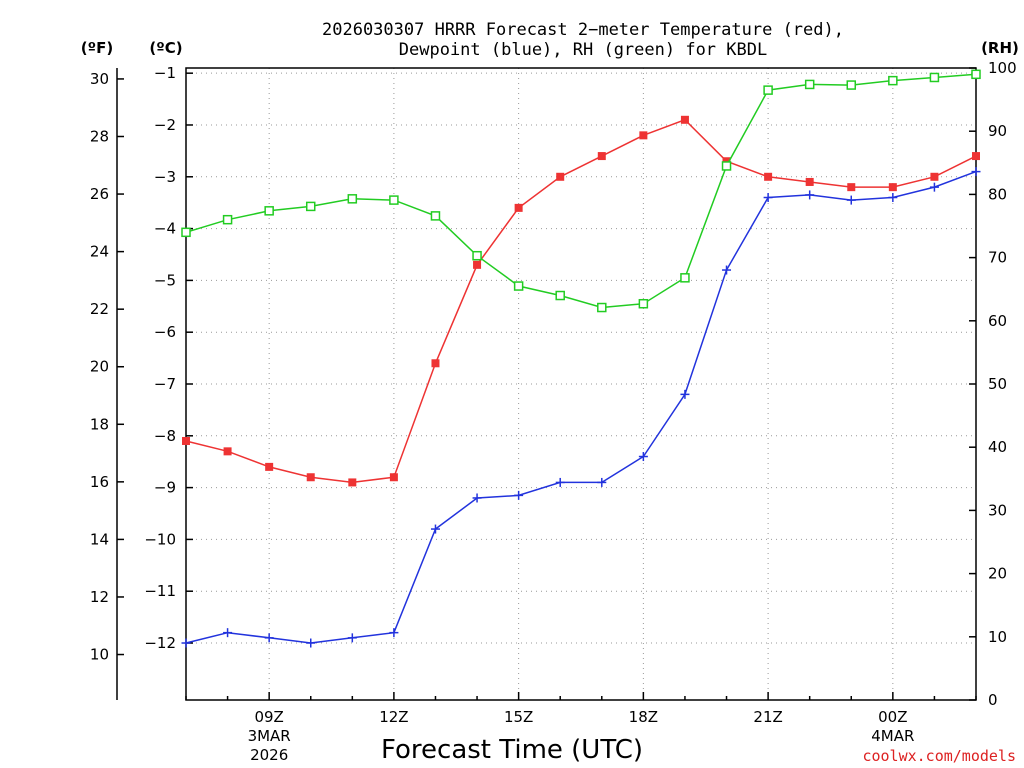 This screenshot has width=1024, height=768. Describe the element at coordinates (1002, 68) in the screenshot. I see `rh-tick-label: 100` at that location.